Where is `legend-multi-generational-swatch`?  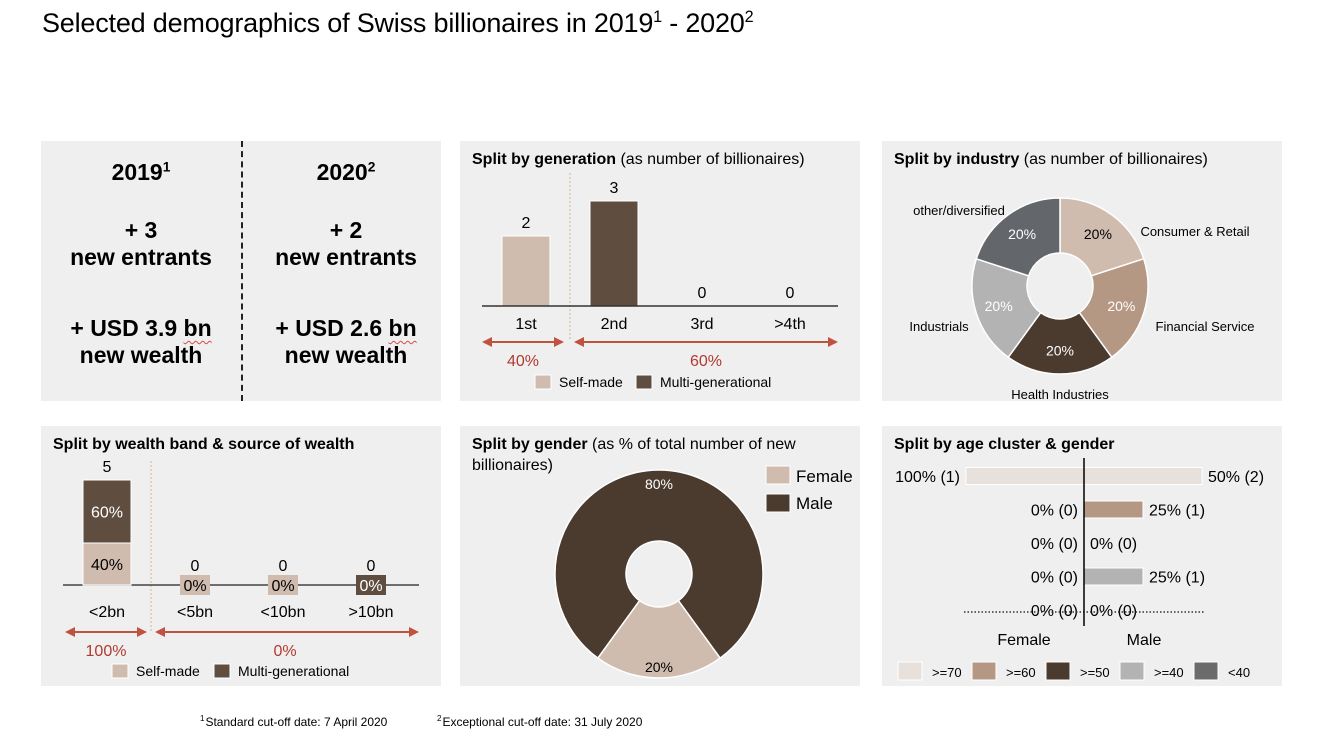
legend-multi-generational-swatch is located at coordinates (222, 671).